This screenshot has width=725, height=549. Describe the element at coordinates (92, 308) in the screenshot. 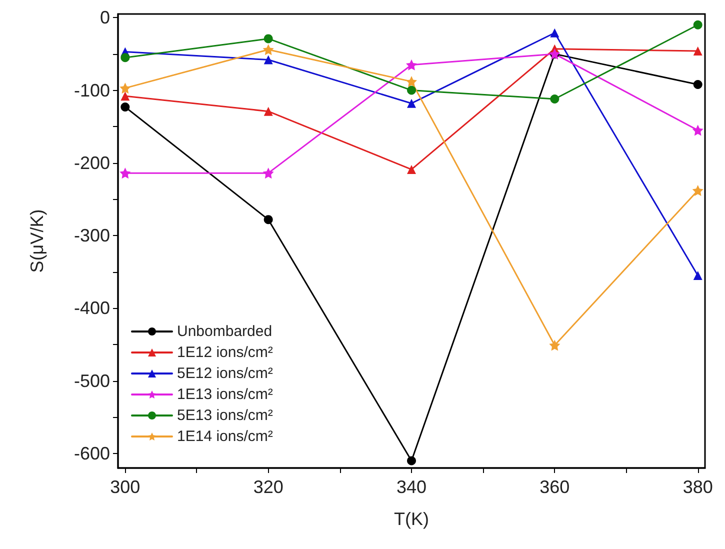

I see `y-tick-label: -400` at that location.